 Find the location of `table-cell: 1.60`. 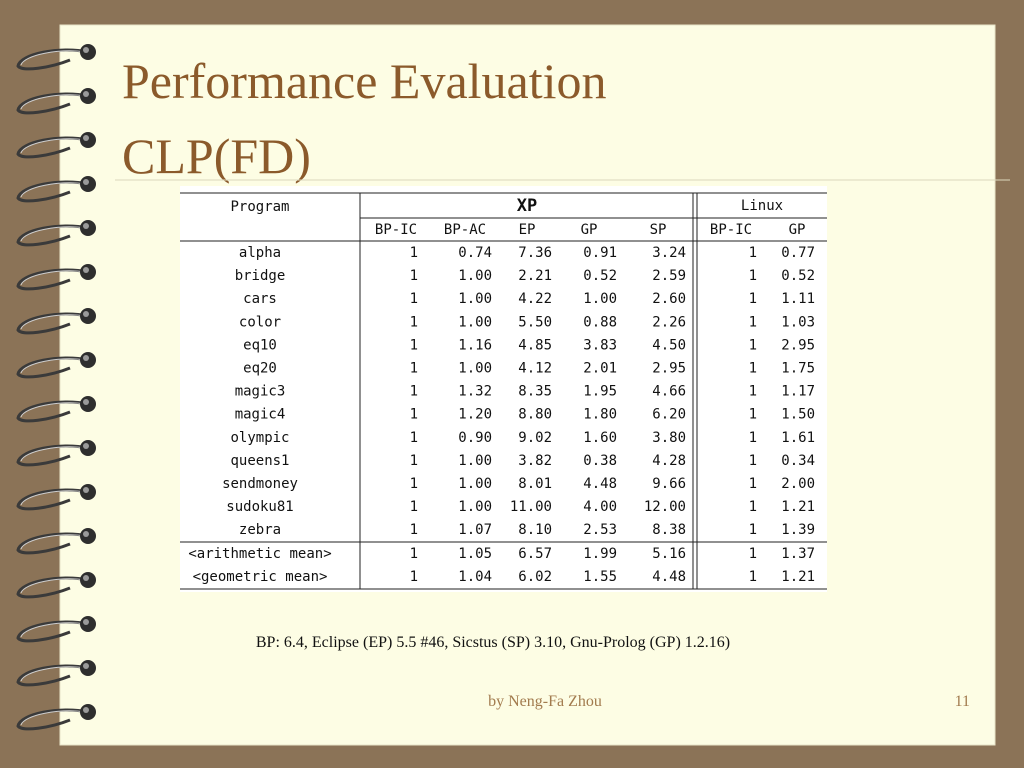

table-cell: 1.60 is located at coordinates (600, 438).